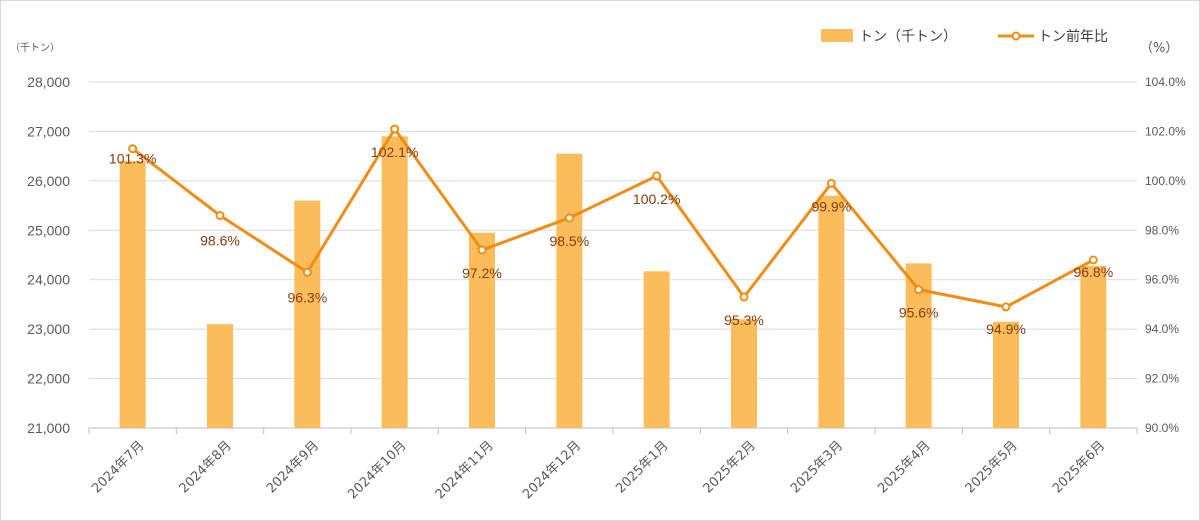 This screenshot has height=521, width=1200. What do you see at coordinates (118, 467) in the screenshot?
I see `x-tick-label: 2024年7月` at bounding box center [118, 467].